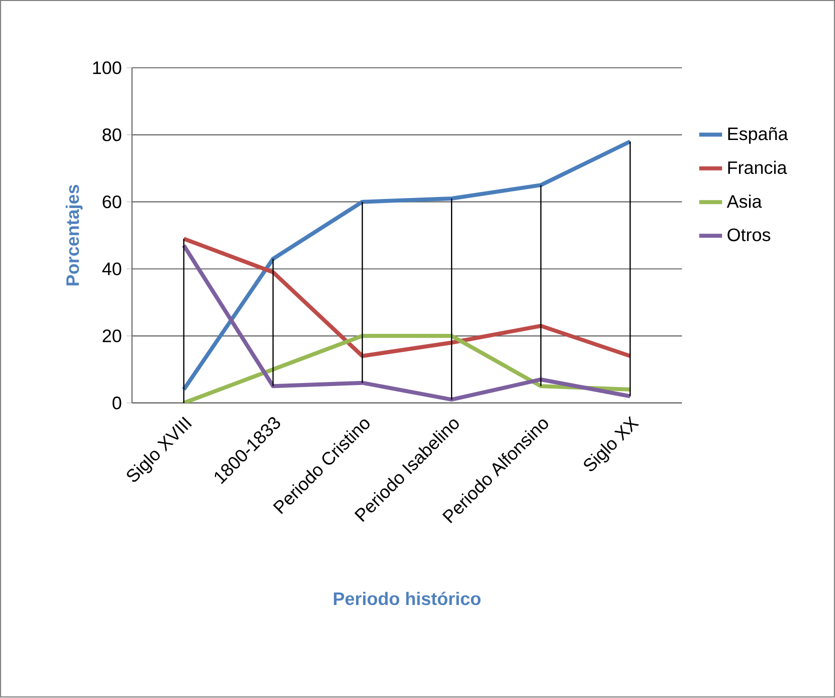  What do you see at coordinates (107, 68) in the screenshot?
I see `y-tick-label: 100` at bounding box center [107, 68].